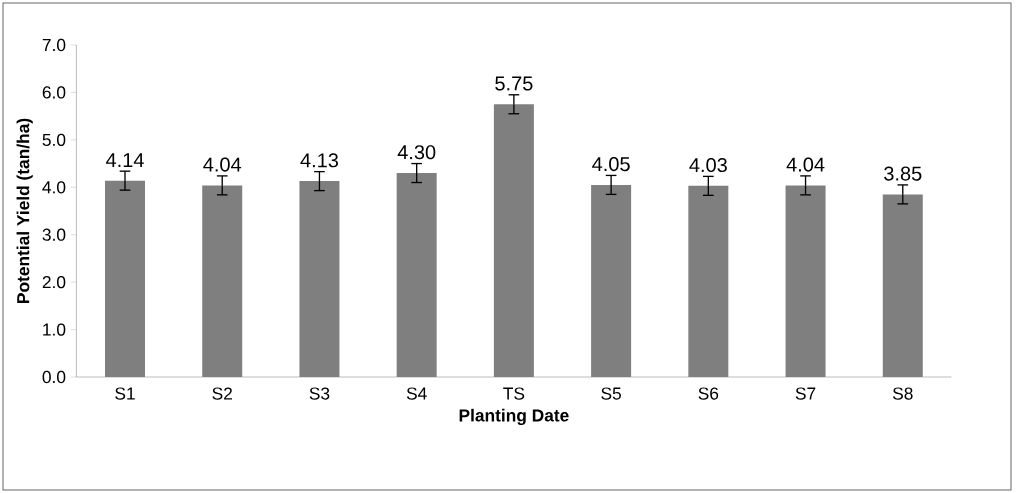 The height and width of the screenshot is (493, 1016). Describe the element at coordinates (222, 393) in the screenshot. I see `x-tick-label: S2` at that location.